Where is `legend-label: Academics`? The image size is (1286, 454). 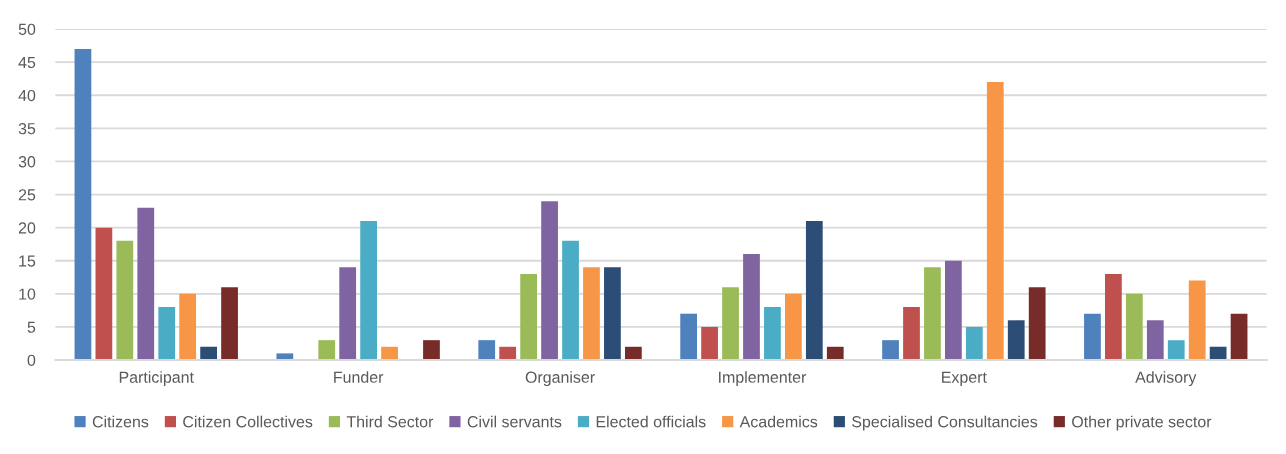
legend-label: Academics is located at coordinates (778, 421).